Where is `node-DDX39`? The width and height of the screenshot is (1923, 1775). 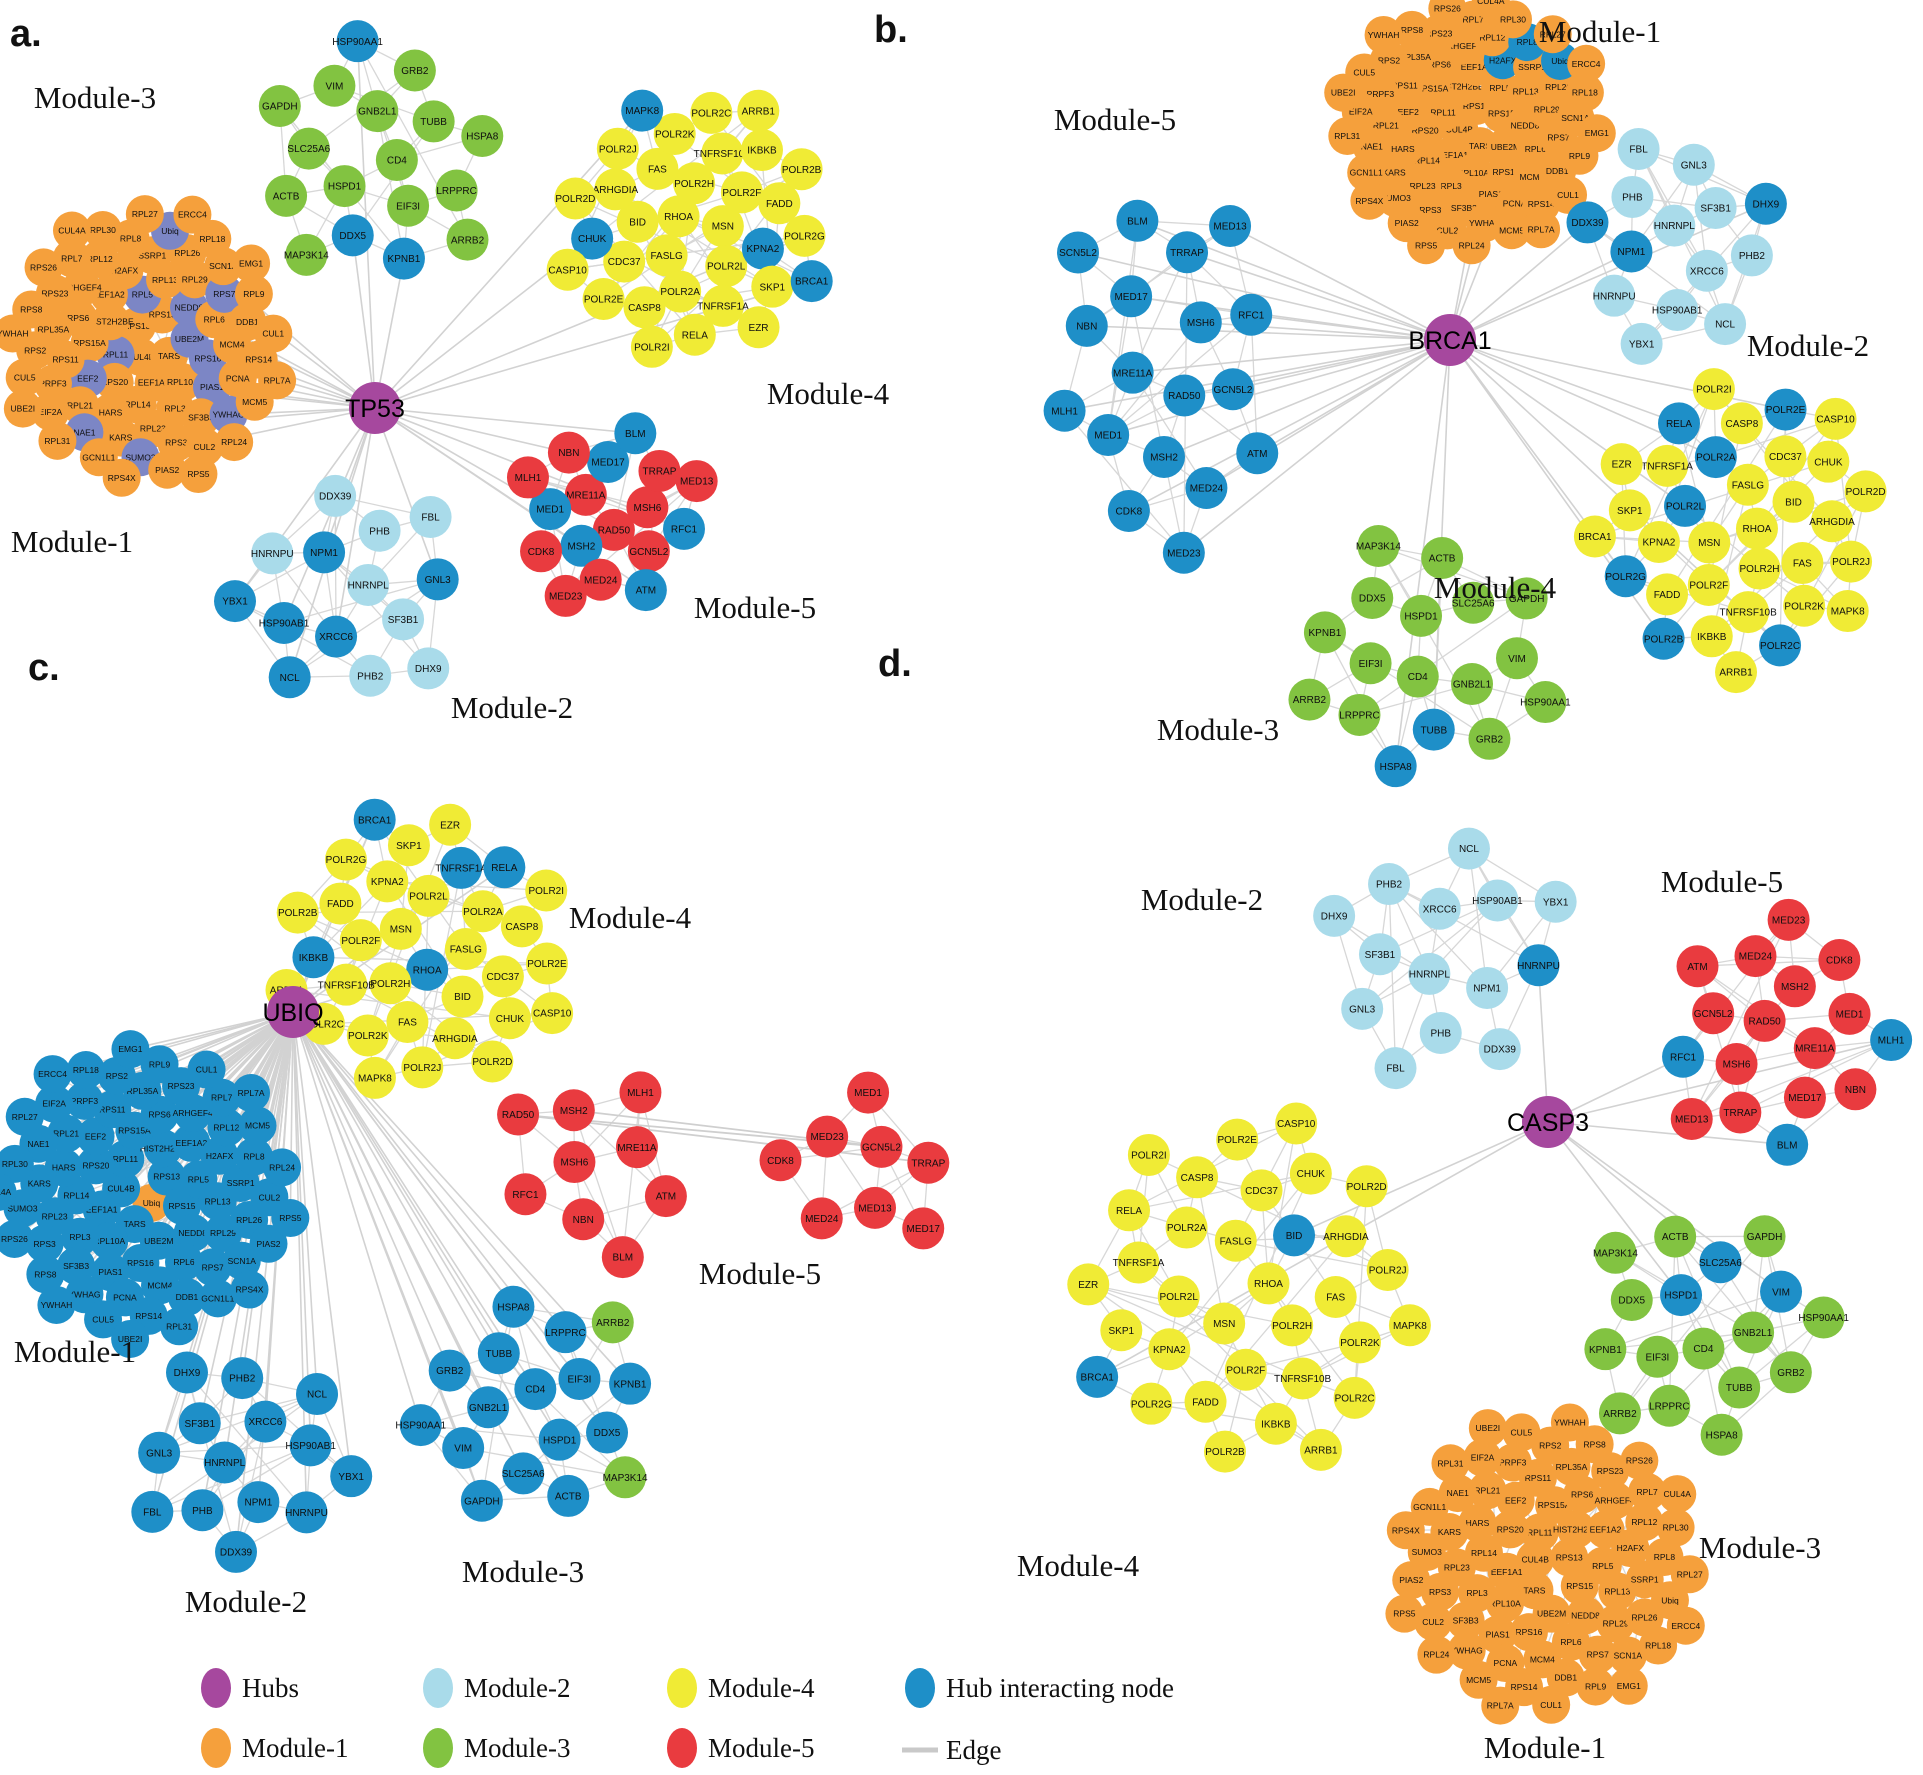
node-DDX39 is located at coordinates (335, 495).